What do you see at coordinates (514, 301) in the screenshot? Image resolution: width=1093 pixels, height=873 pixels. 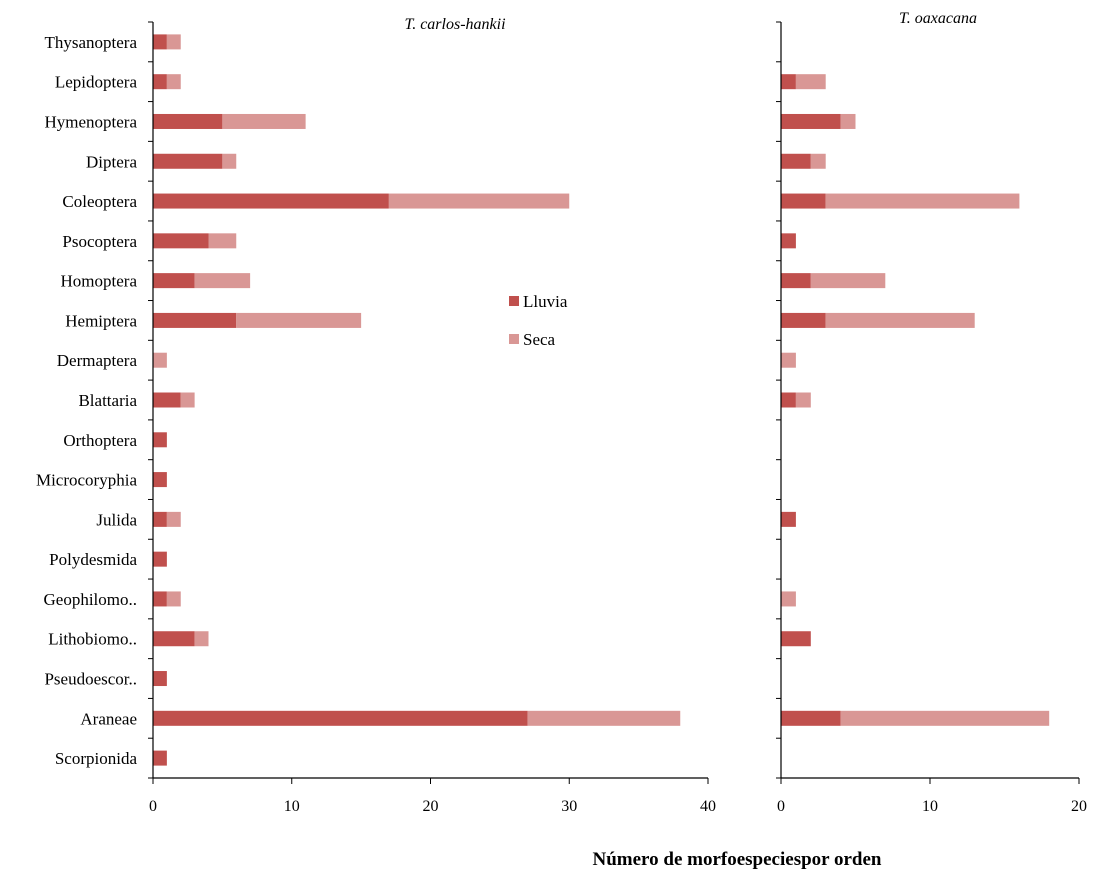 I see `legend-swatch-lluvia` at bounding box center [514, 301].